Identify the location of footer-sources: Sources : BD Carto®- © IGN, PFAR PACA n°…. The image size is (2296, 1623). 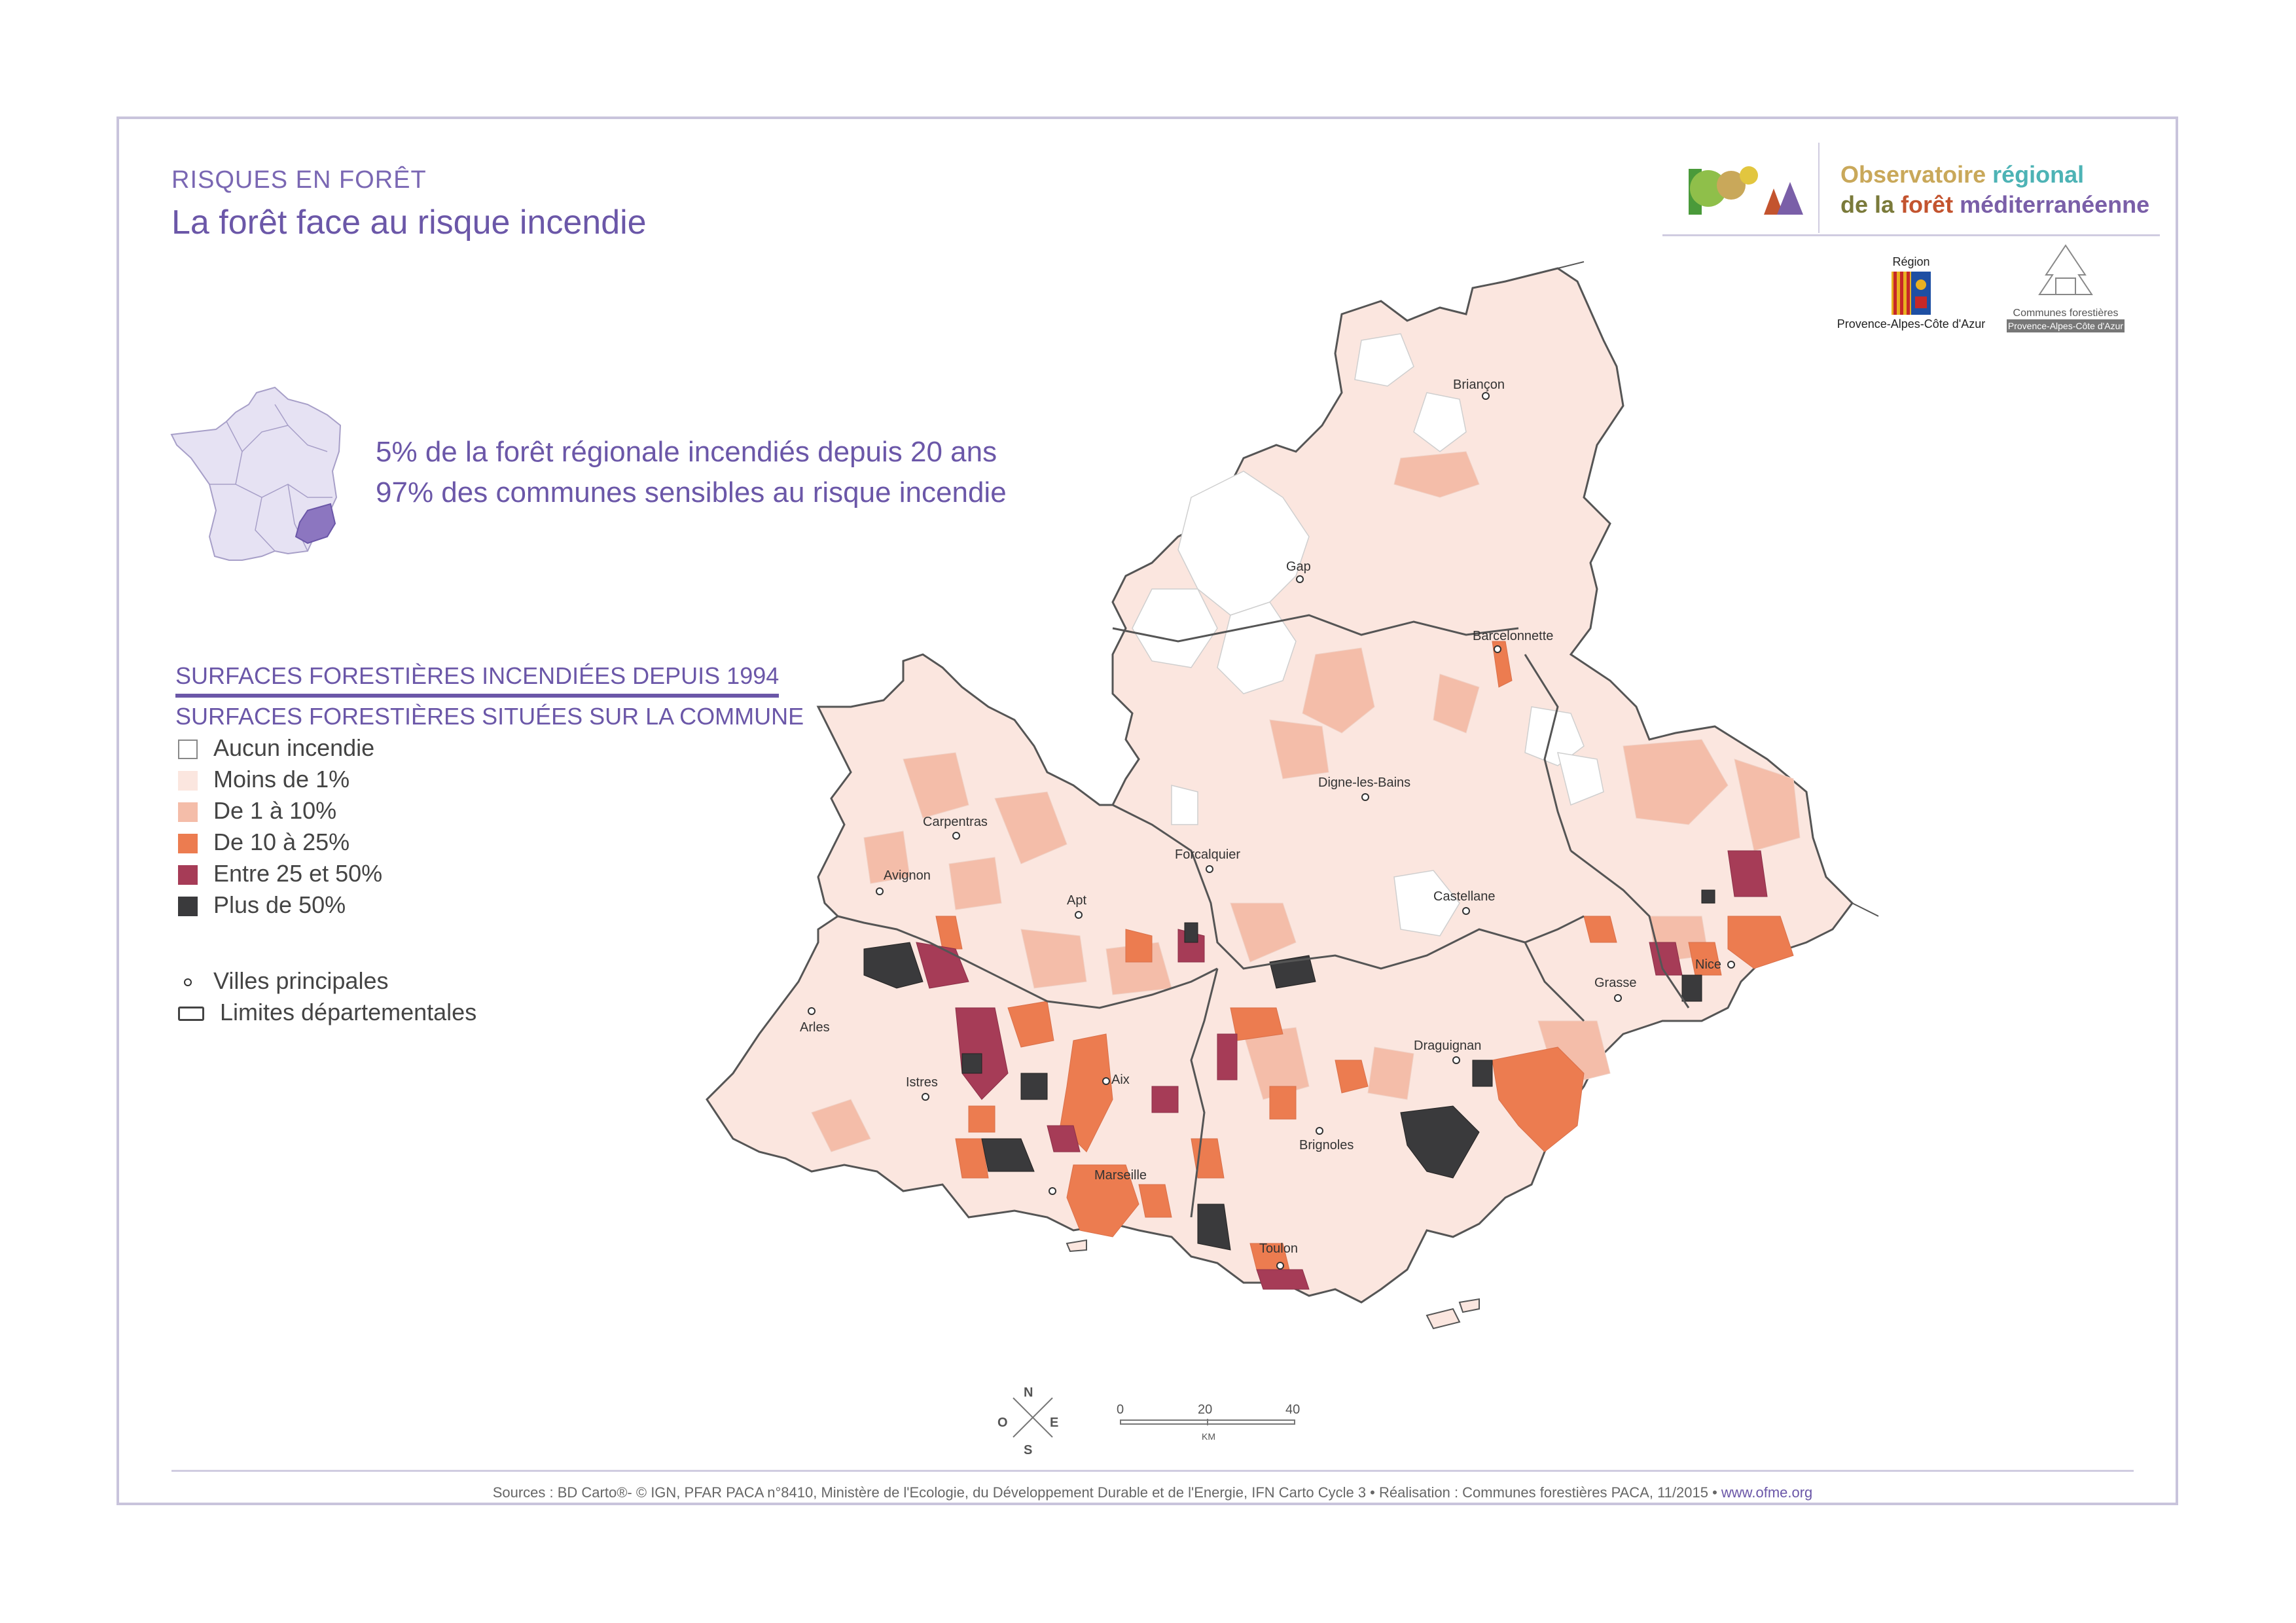
(1152, 1492).